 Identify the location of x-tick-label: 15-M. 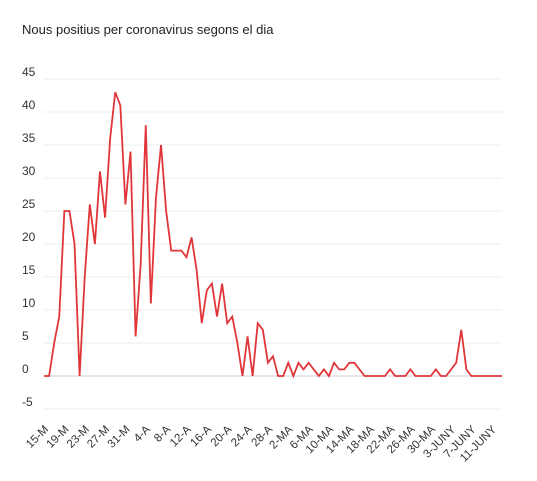
(37, 437).